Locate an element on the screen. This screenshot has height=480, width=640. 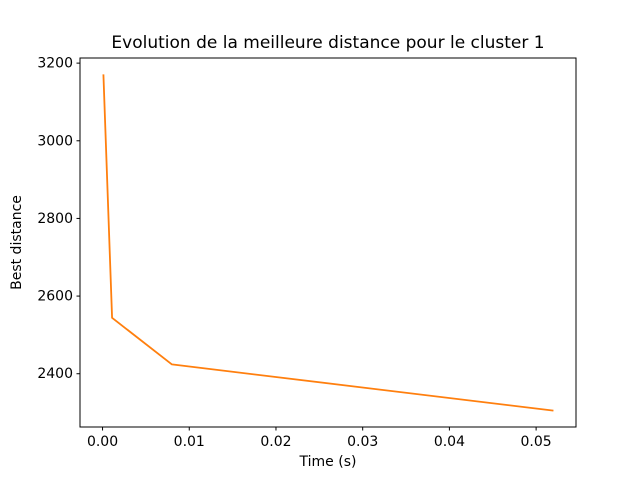
y-tick-label: 2800 is located at coordinates (55, 219).